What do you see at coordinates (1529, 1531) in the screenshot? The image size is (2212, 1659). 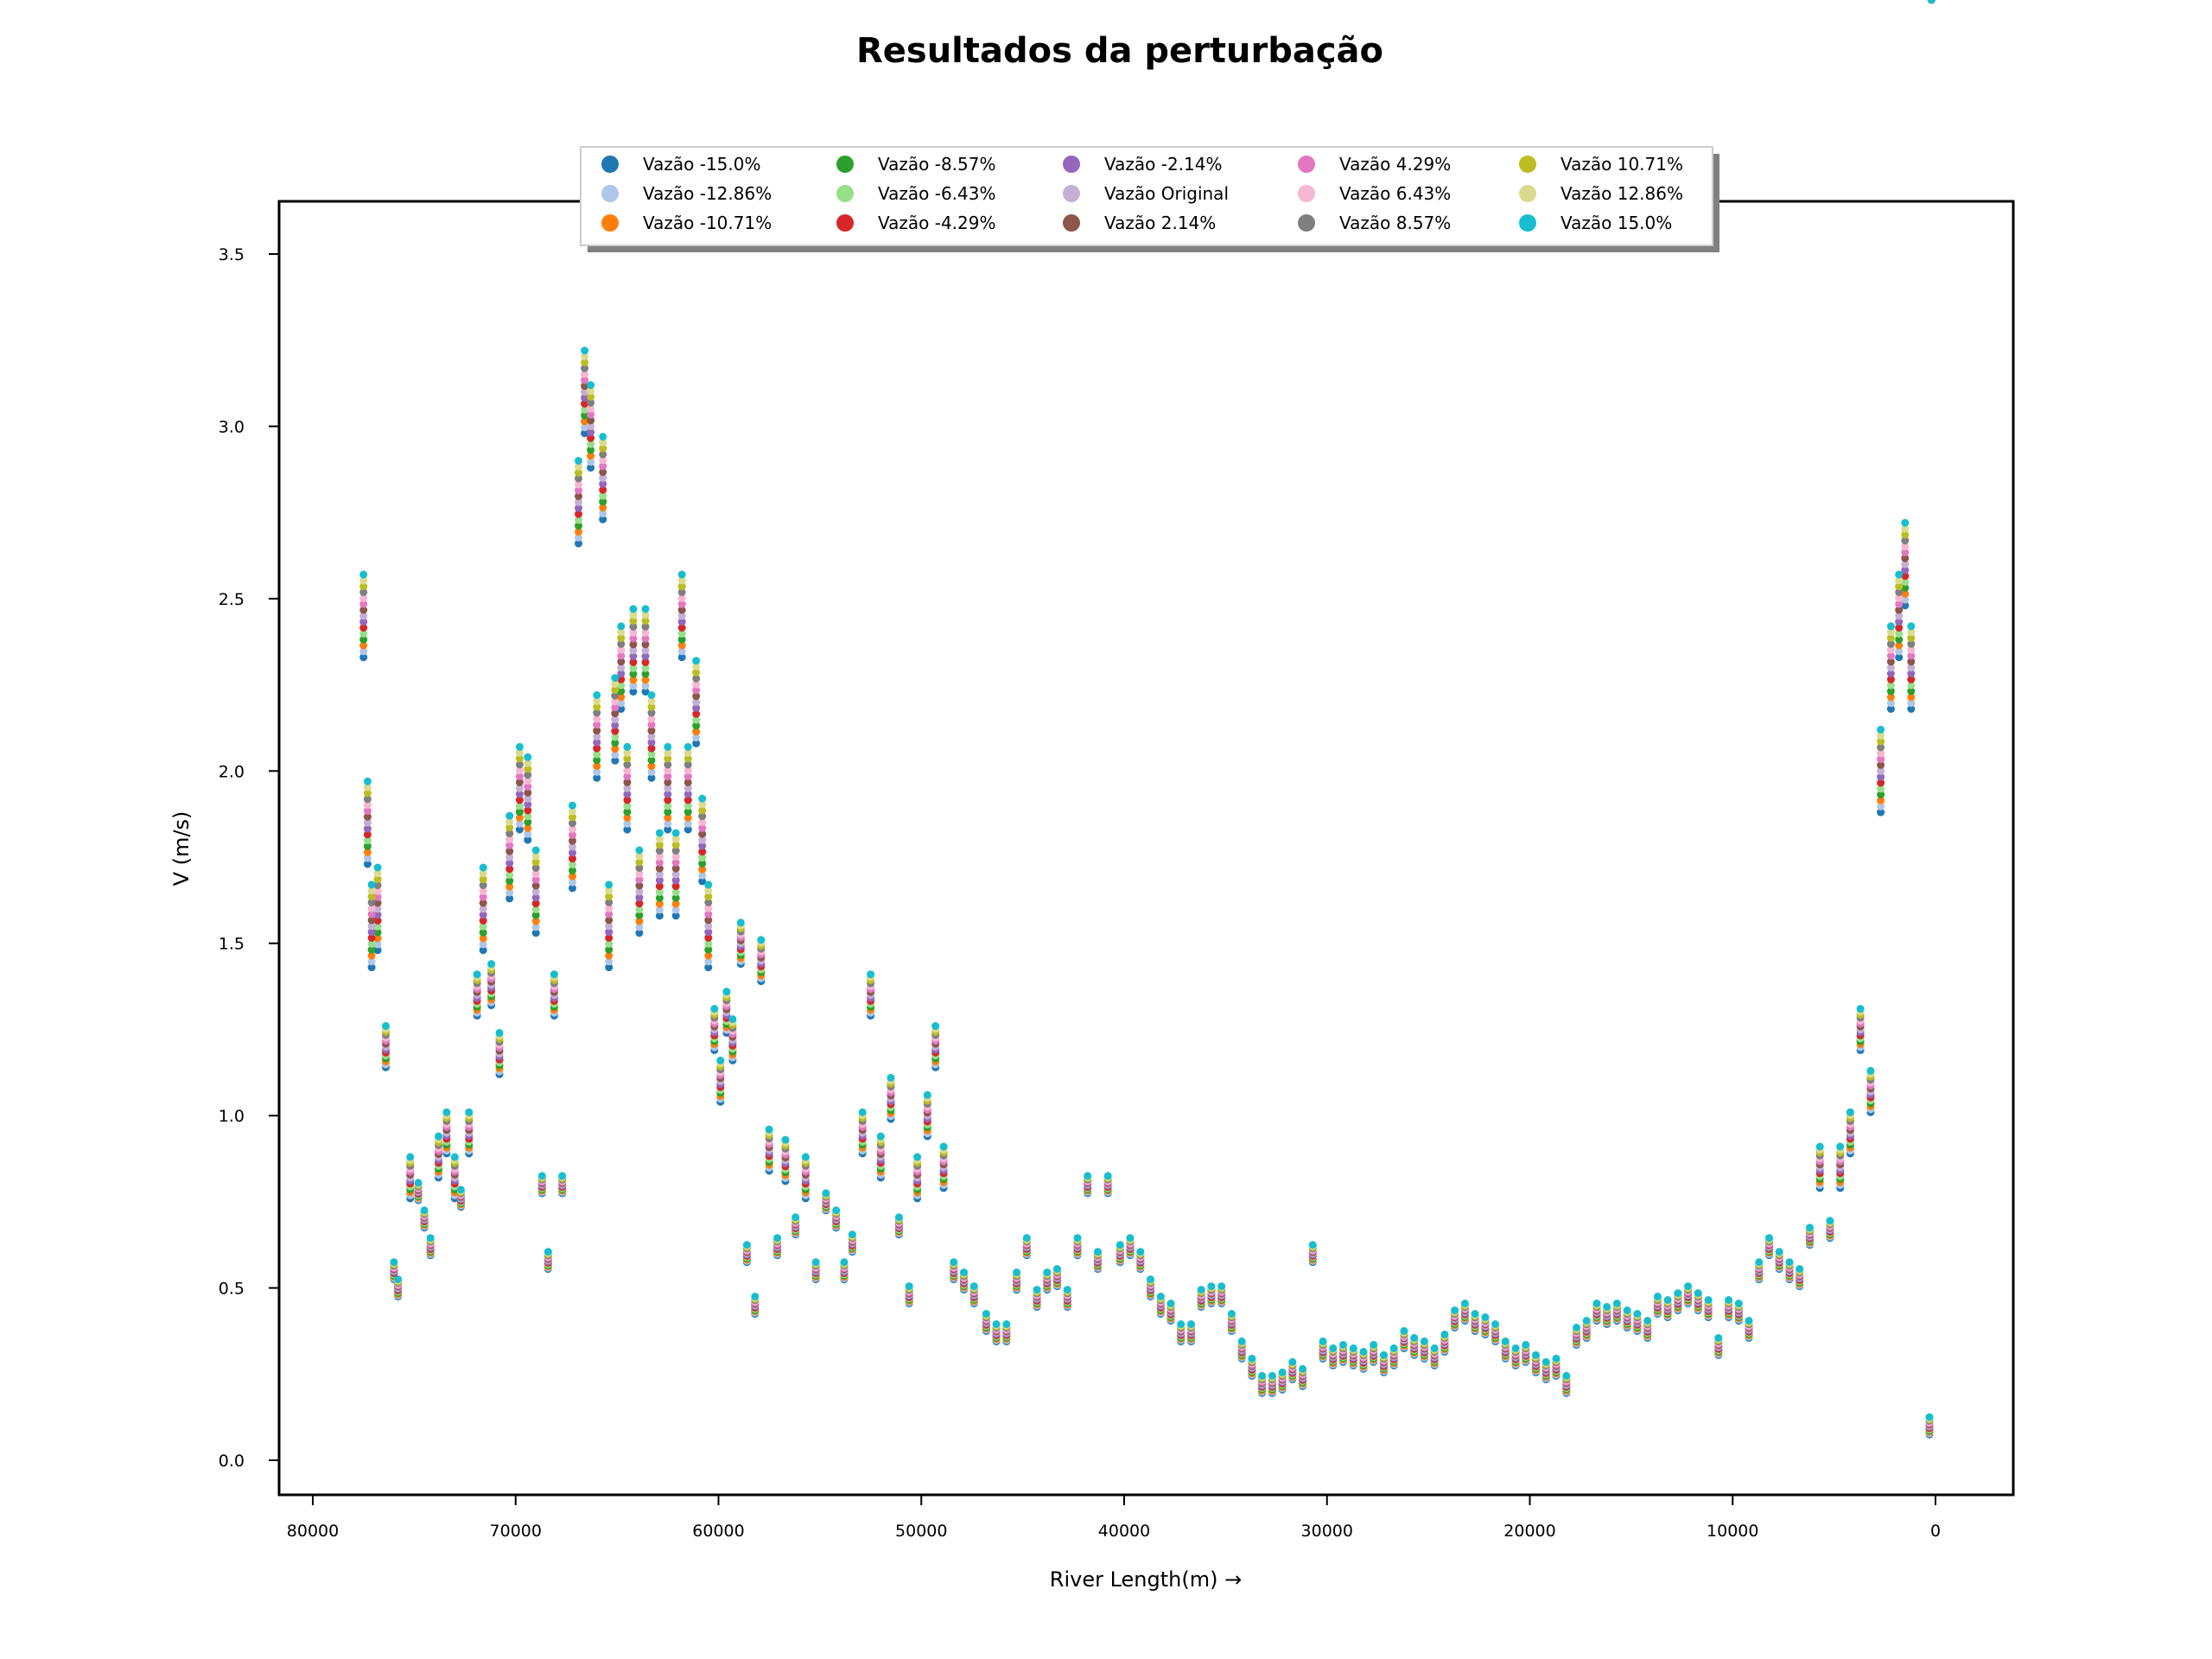 I see `x-tick-label: 20000` at bounding box center [1529, 1531].